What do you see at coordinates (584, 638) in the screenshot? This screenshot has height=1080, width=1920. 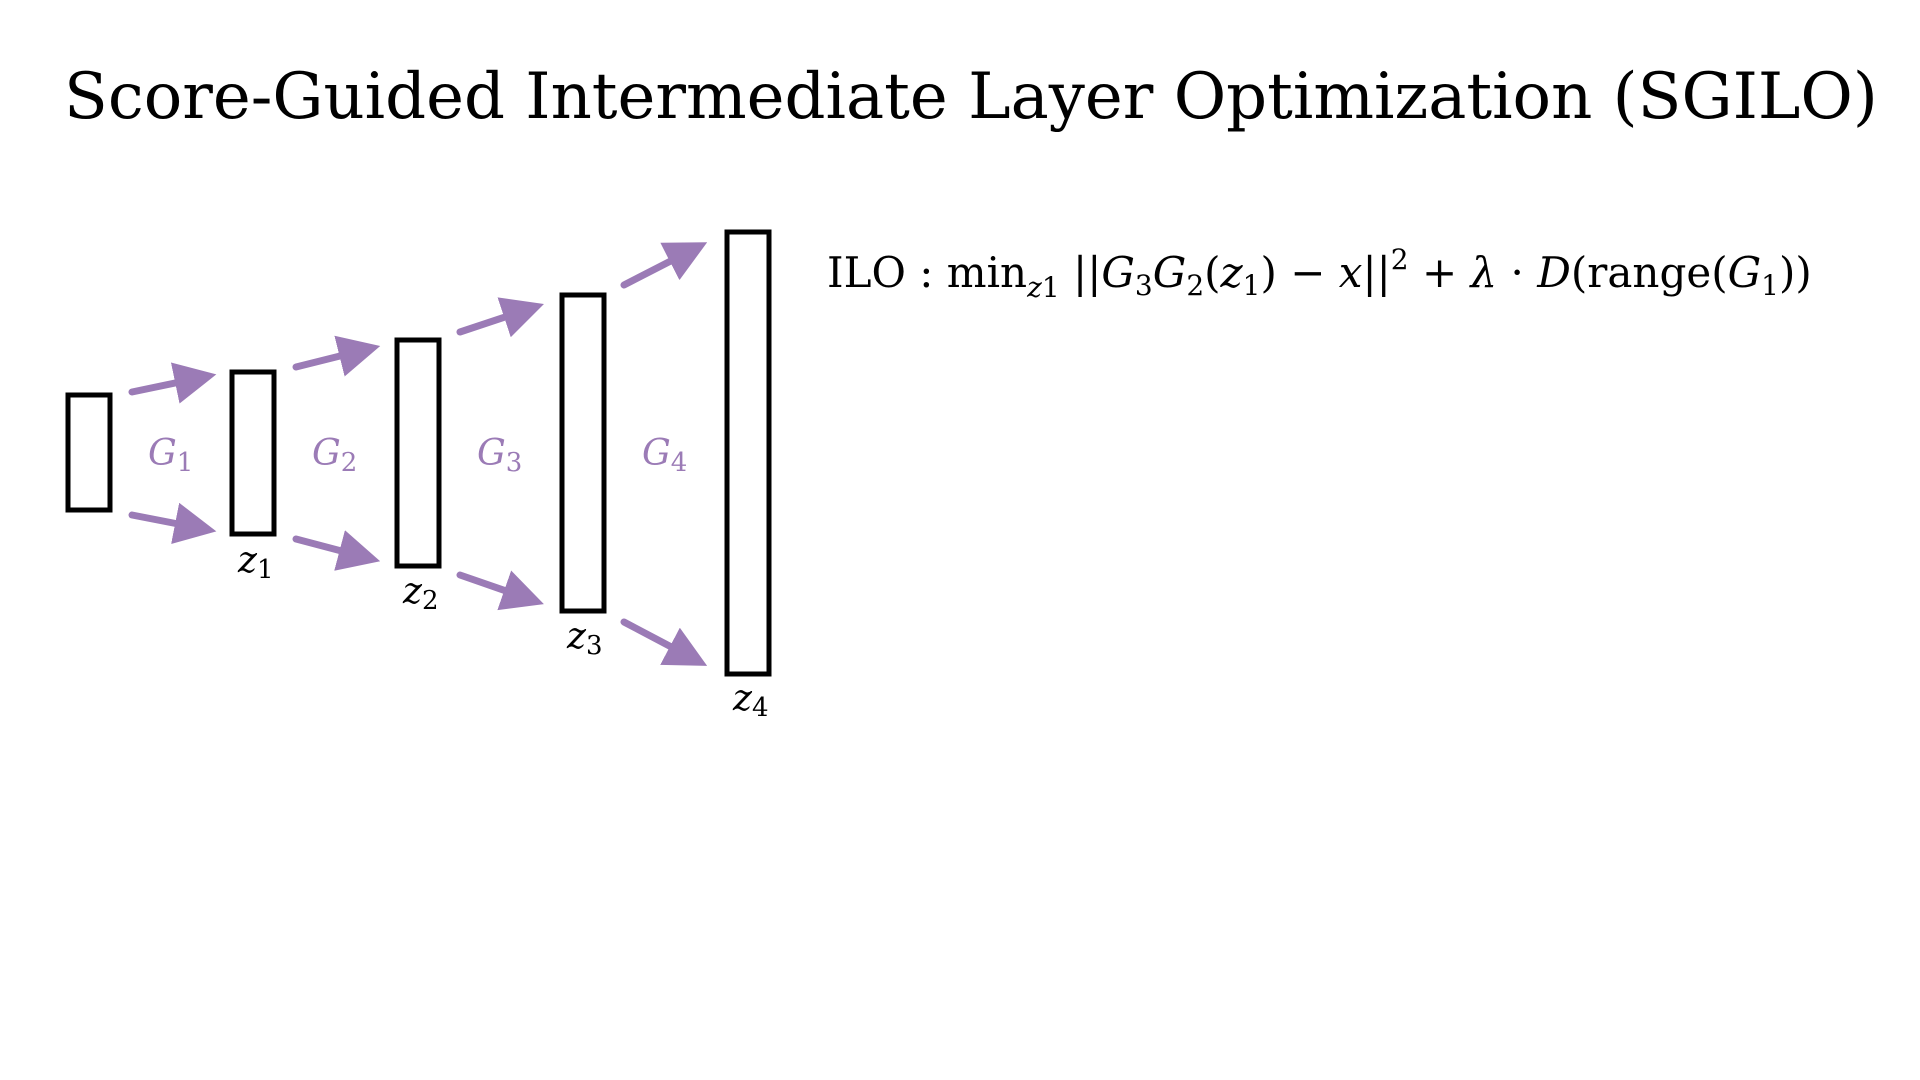 I see `z3-label: z3` at bounding box center [584, 638].